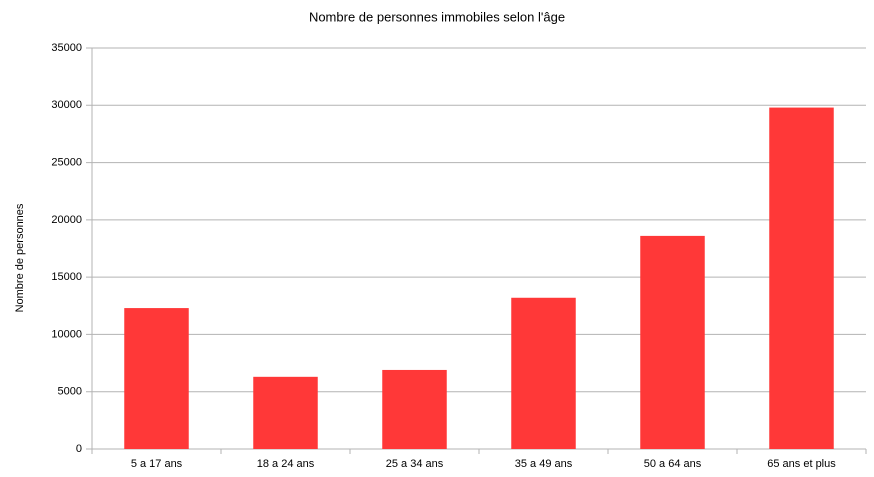 The height and width of the screenshot is (477, 874). Describe the element at coordinates (801, 464) in the screenshot. I see `x-tick-label: 65 ans et plus` at that location.